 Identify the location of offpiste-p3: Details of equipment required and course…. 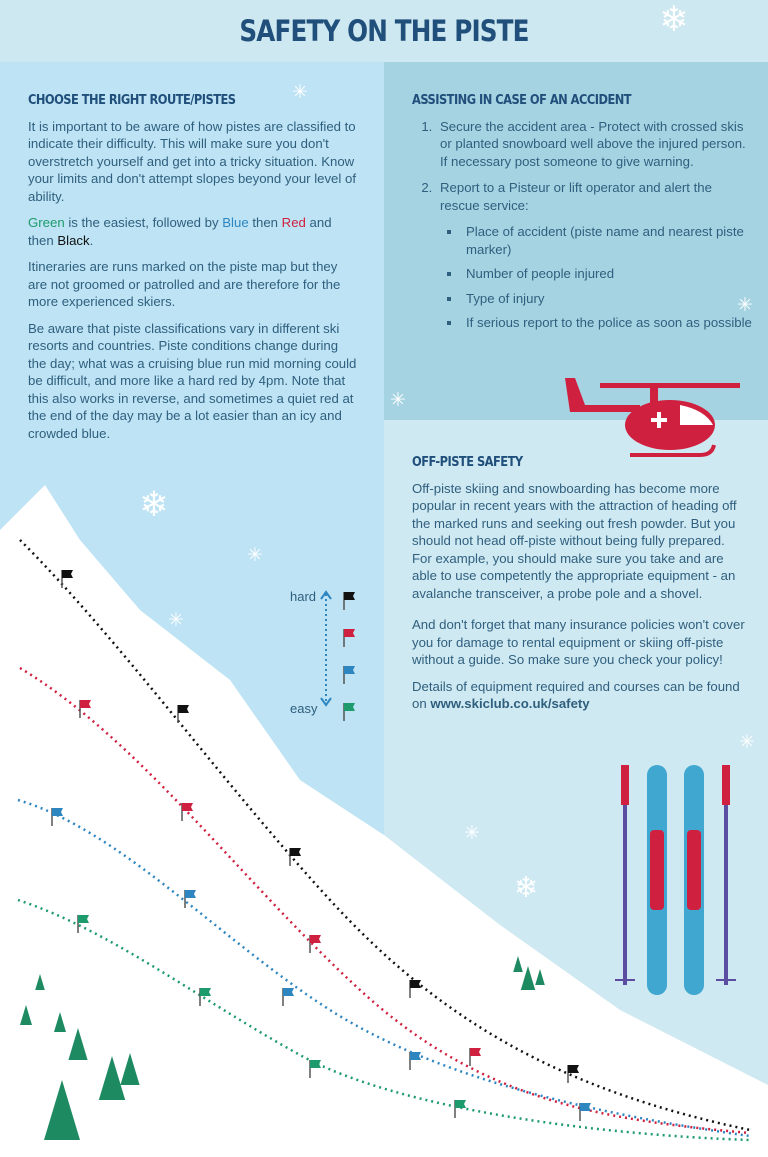
(579, 695).